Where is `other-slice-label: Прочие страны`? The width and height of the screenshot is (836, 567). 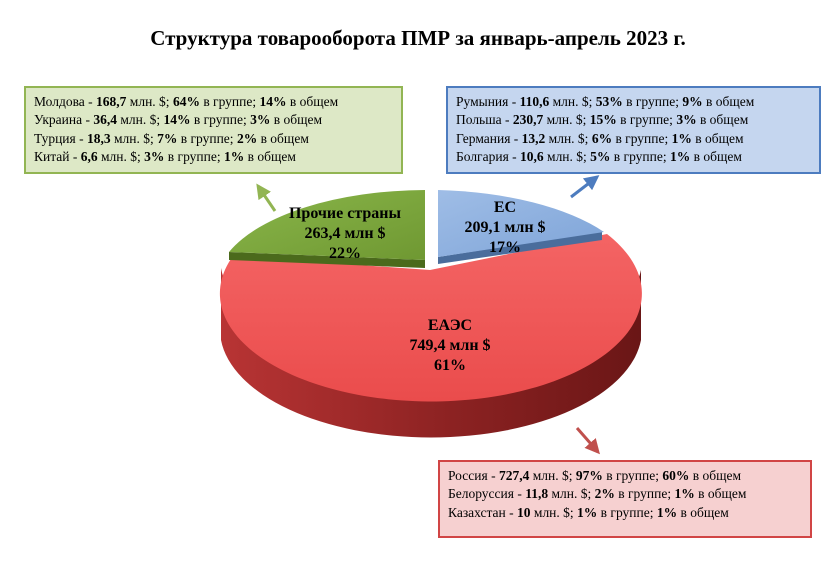
other-slice-label: Прочие страны is located at coordinates (345, 213).